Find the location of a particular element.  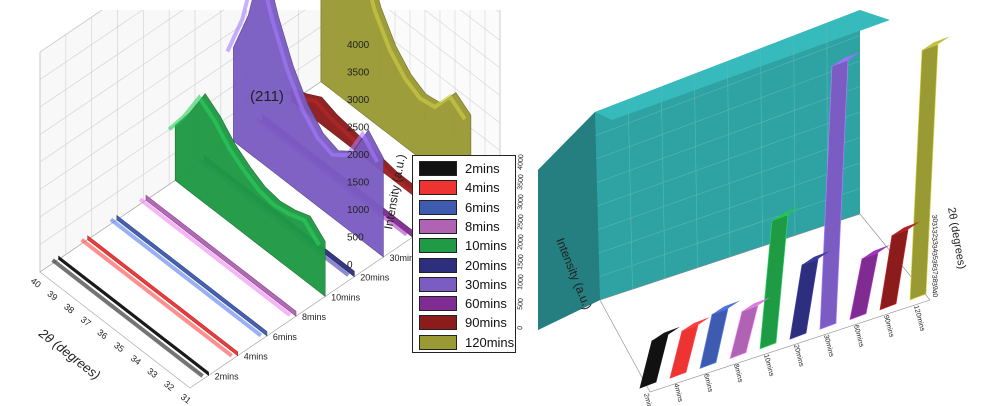

right-side-wall is located at coordinates (569, 221).